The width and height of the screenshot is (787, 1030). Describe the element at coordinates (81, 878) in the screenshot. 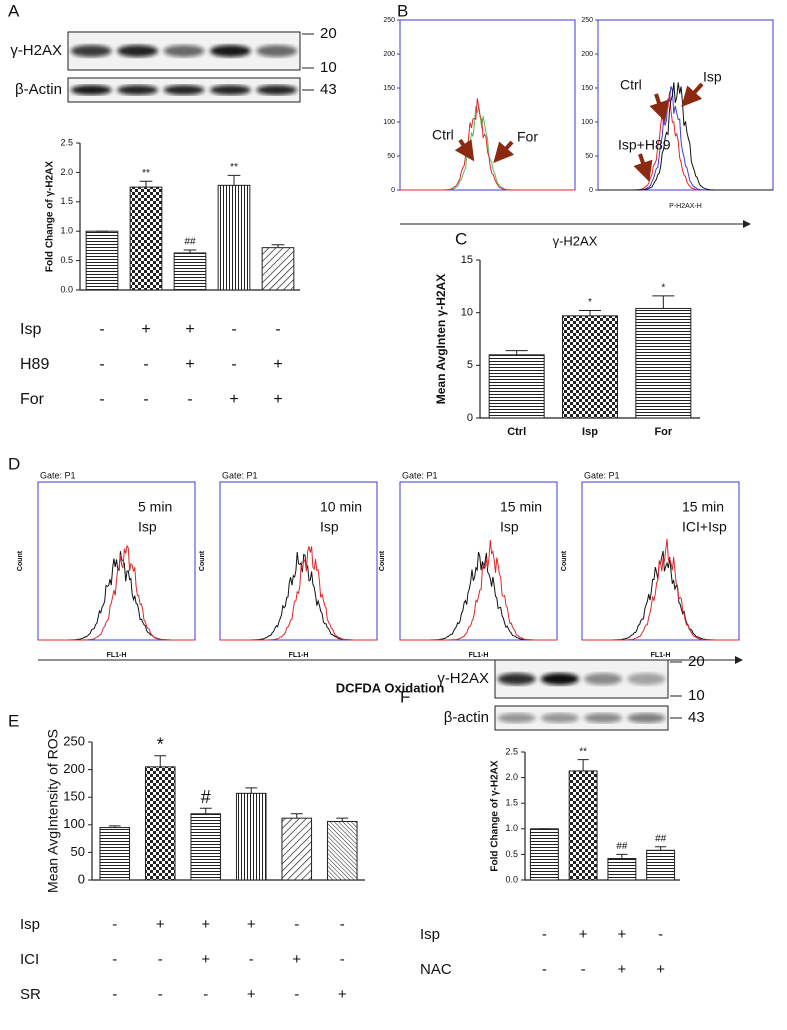

I see `y-tick-label: 0` at that location.